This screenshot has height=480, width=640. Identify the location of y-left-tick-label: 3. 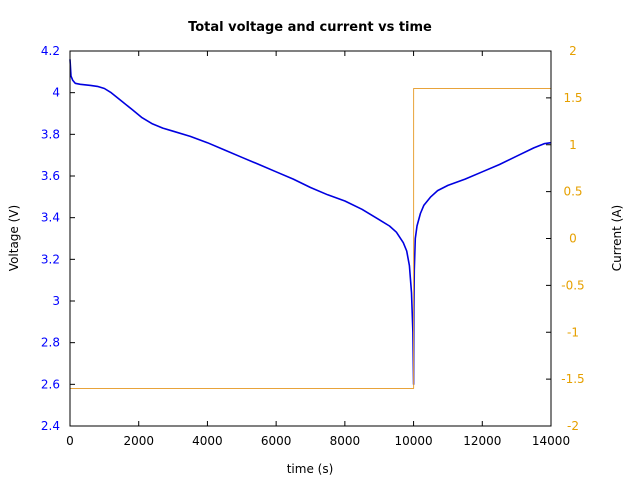
(56, 301).